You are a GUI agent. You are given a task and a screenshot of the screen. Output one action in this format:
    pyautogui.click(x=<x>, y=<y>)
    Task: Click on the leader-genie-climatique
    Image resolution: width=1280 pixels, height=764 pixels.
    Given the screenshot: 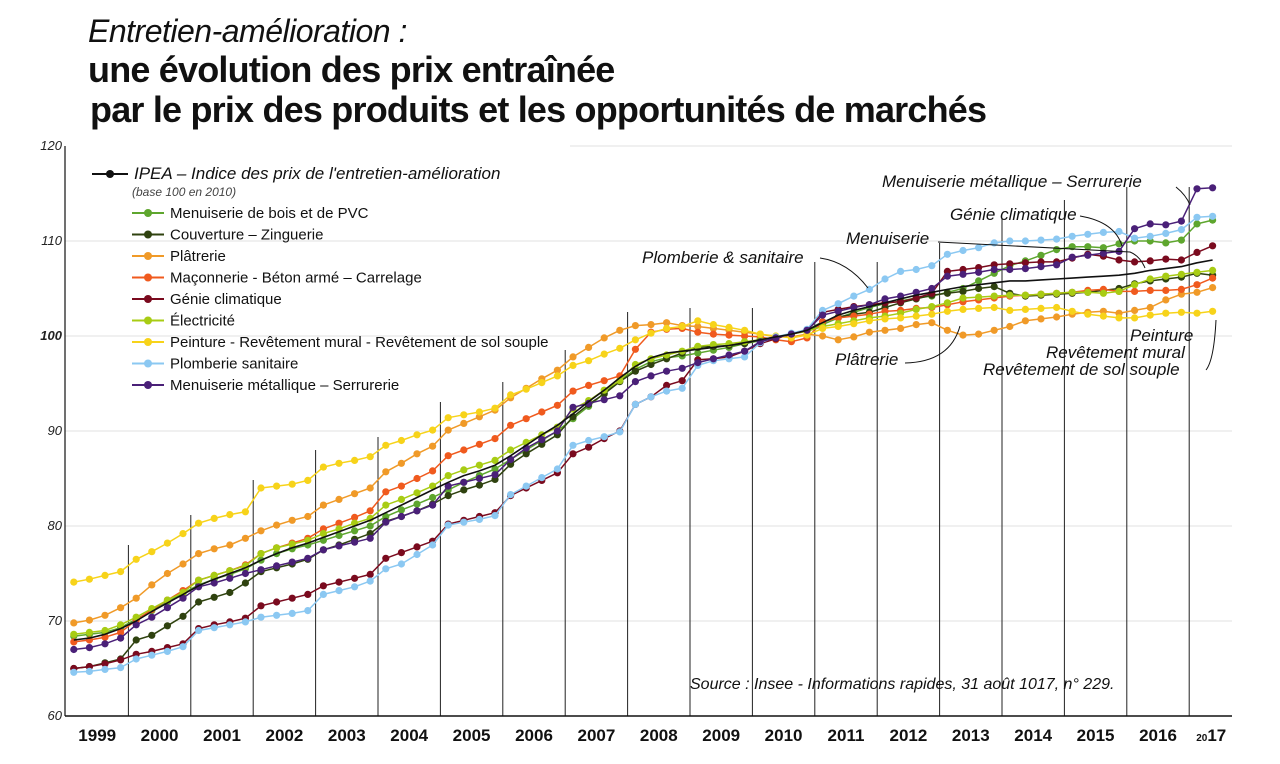 What is the action you would take?
    pyautogui.click(x=1101, y=231)
    